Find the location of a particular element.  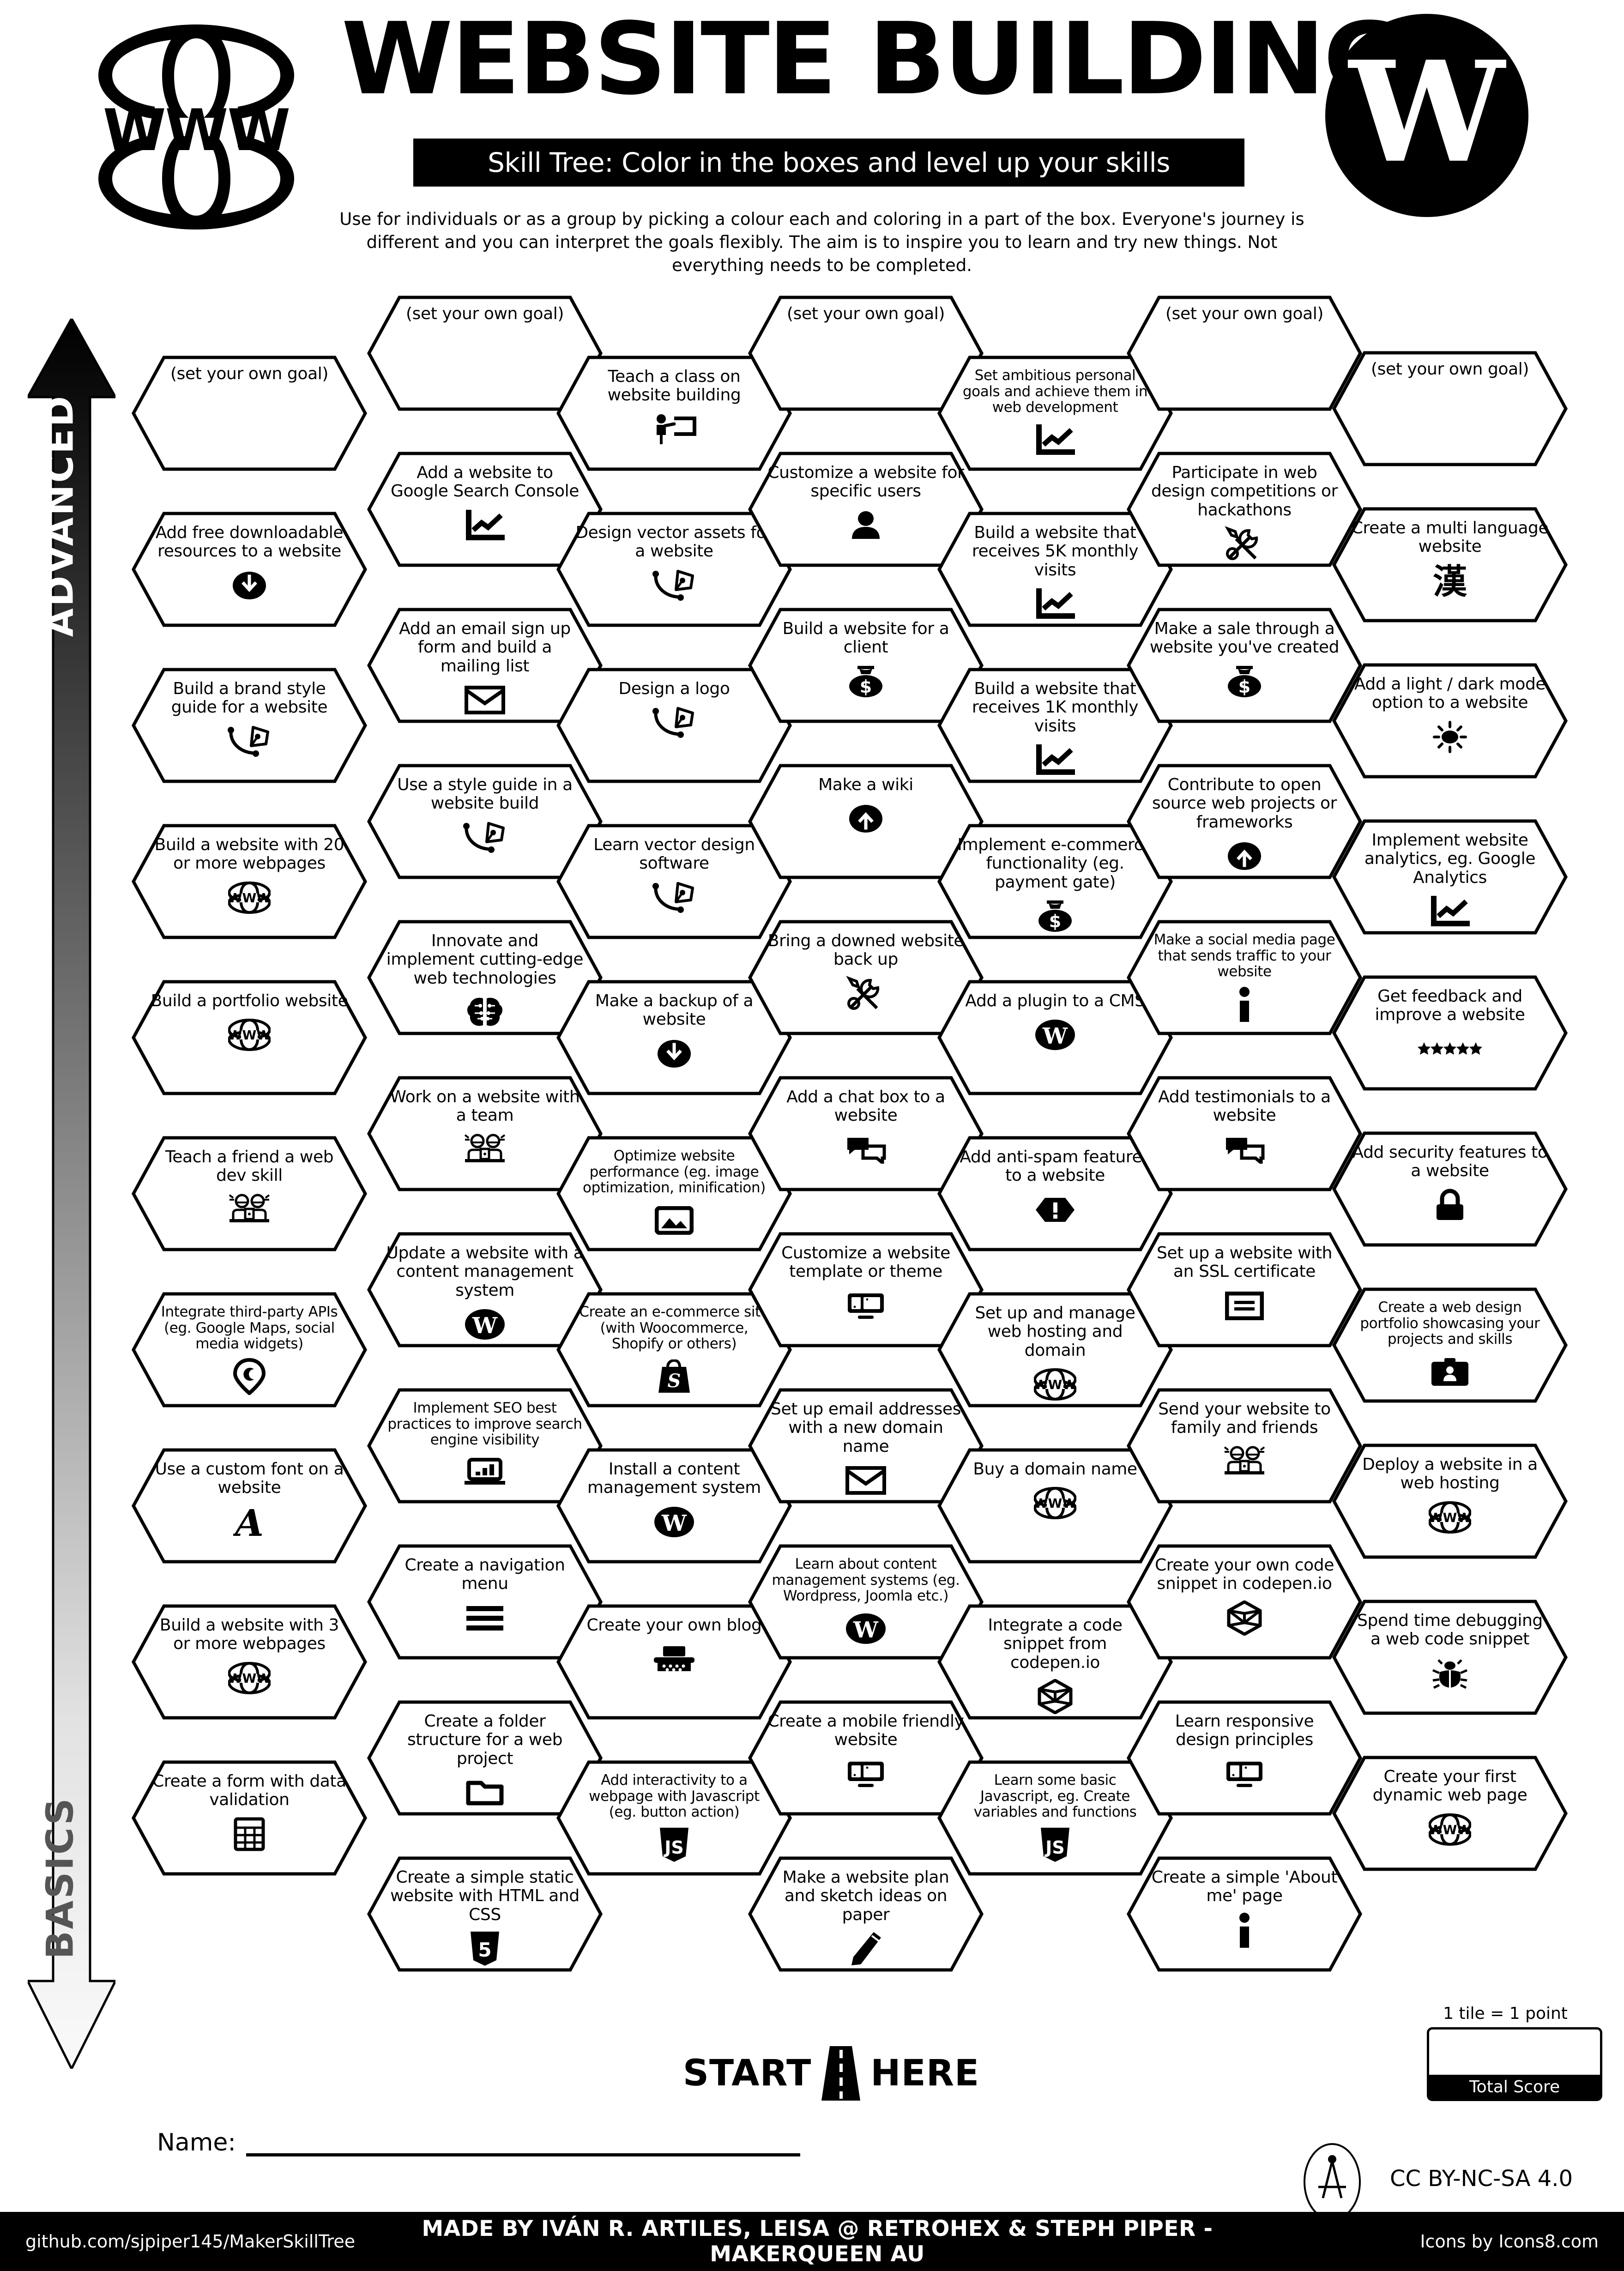

skill-hex-tile: Build a brand style guide for a website is located at coordinates (249, 725).